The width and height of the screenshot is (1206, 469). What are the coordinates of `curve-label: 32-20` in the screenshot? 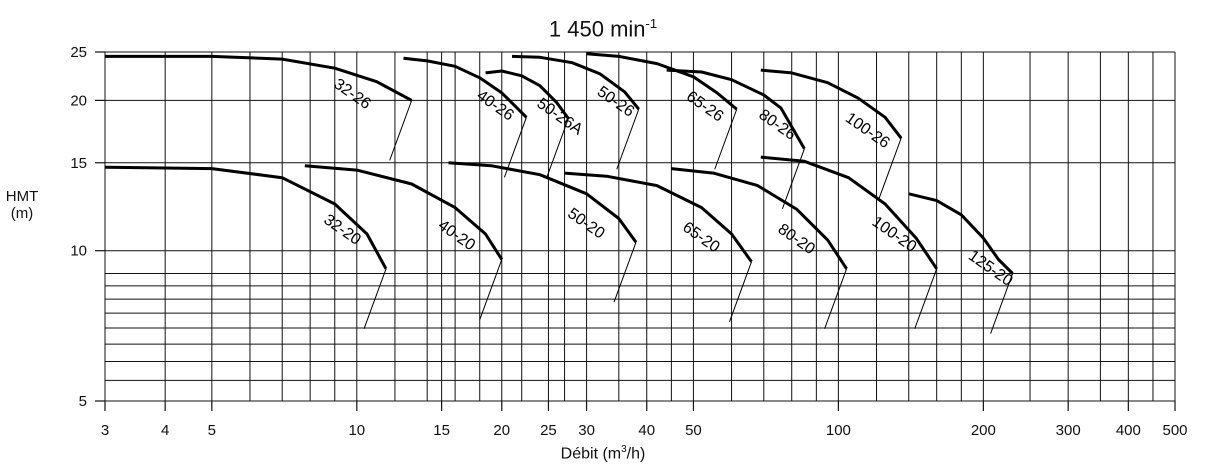 It's located at (341, 229).